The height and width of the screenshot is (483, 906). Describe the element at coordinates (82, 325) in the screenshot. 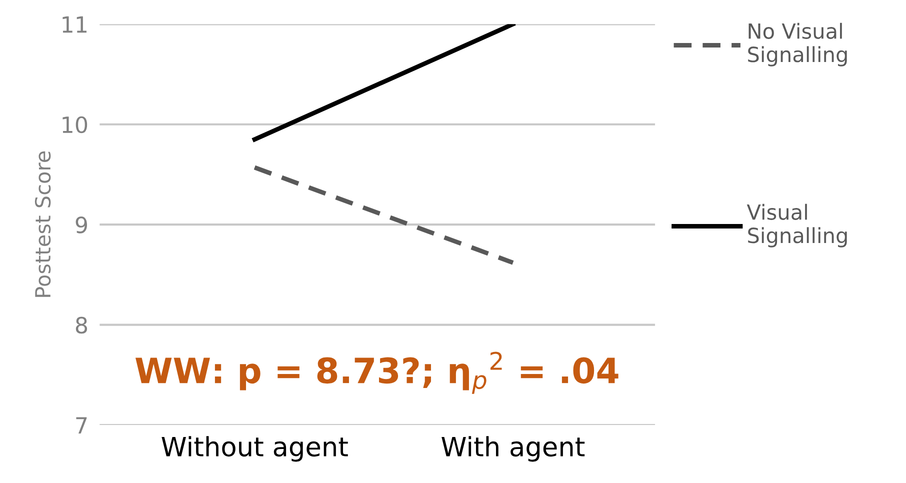

I see `y-tick-label: 8` at that location.